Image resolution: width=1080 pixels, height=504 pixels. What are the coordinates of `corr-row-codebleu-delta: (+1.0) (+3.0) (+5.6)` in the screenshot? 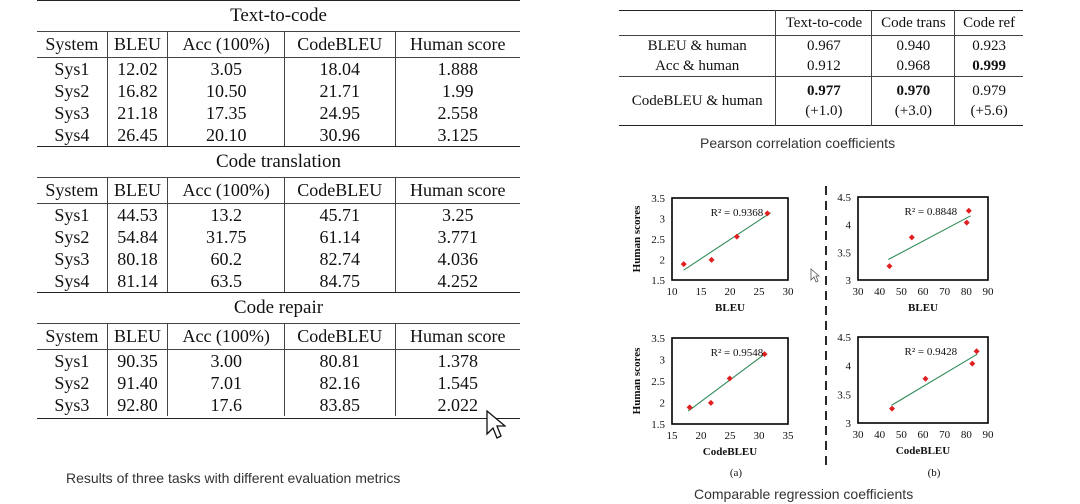 It's located at (821, 113).